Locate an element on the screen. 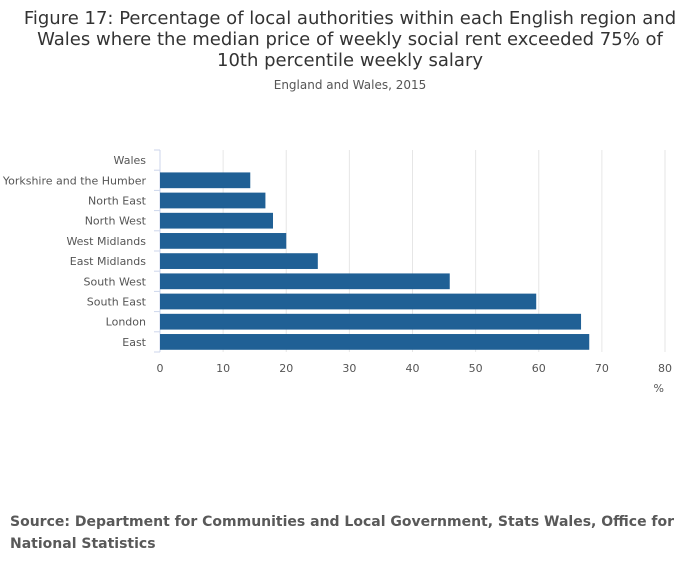  bar-west-midlands is located at coordinates (223, 241).